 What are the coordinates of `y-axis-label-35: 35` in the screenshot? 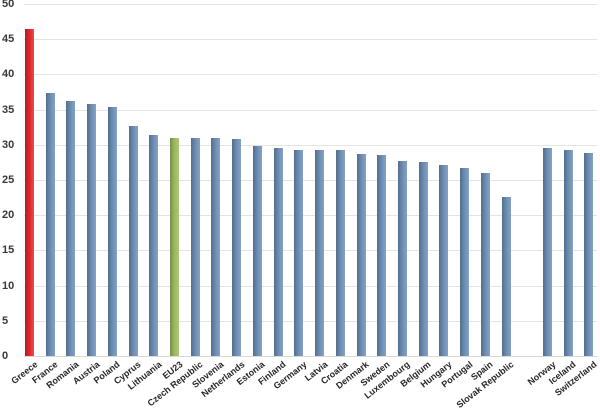 It's located at (8, 109).